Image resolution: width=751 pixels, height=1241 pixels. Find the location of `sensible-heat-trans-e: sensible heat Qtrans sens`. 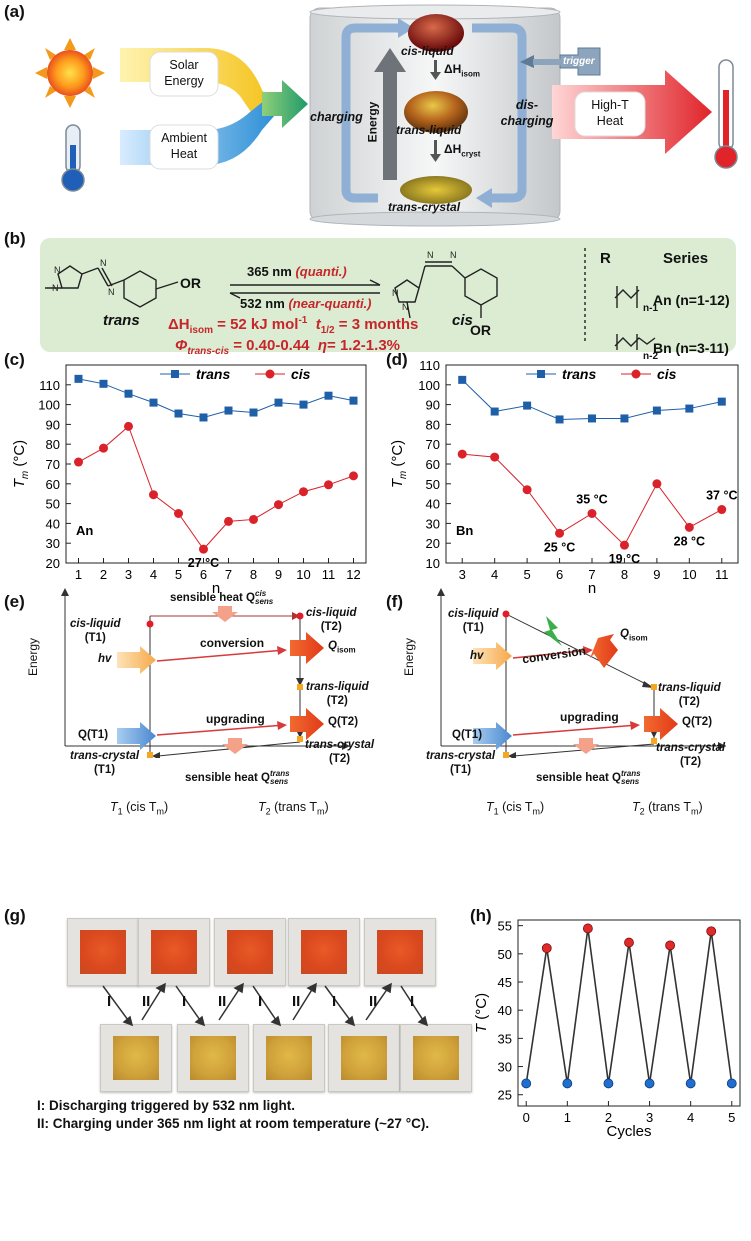

sensible-heat-trans-e: sensible heat Qtrans sens is located at coordinates (237, 777).